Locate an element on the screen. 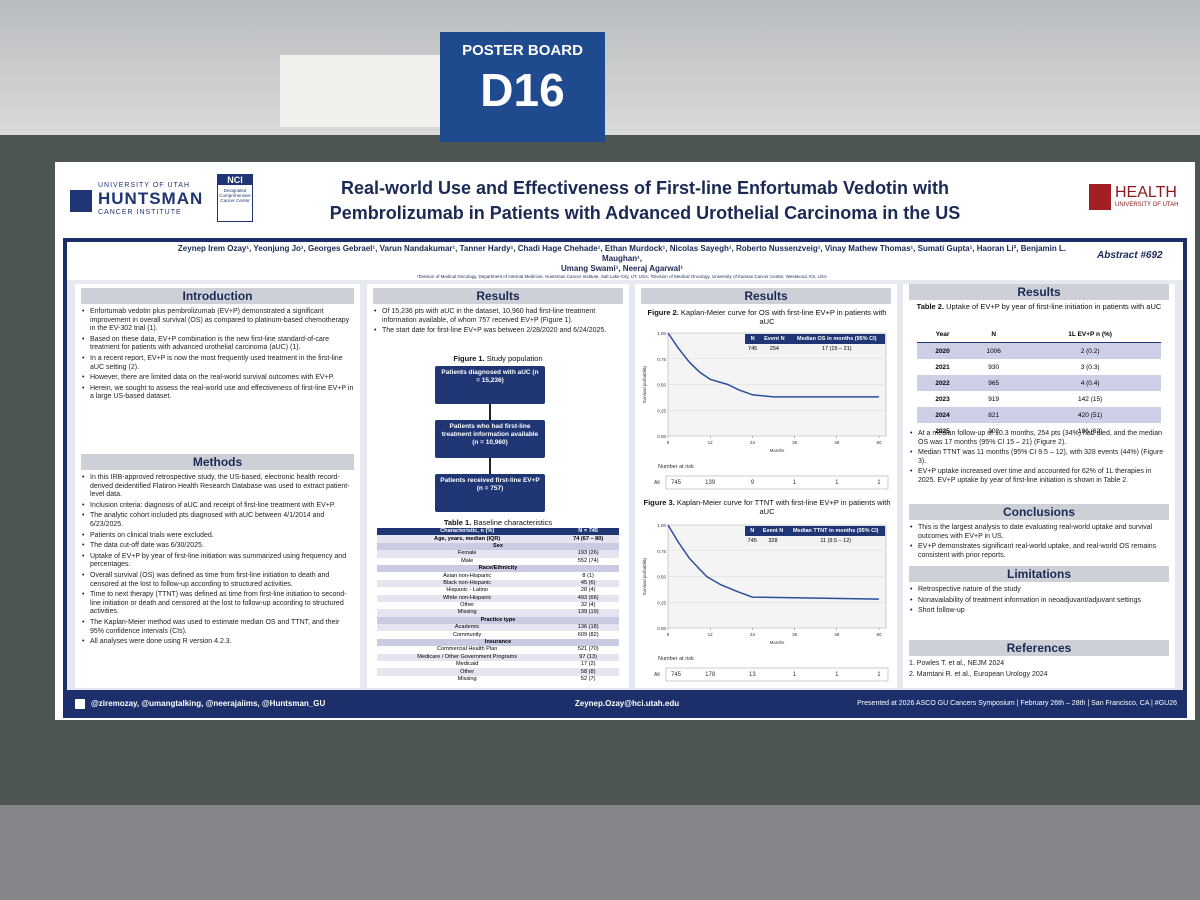 Image resolution: width=1200 pixels, height=900 pixels. header-cell: Median OS in months (95% CI) is located at coordinates (837, 339).